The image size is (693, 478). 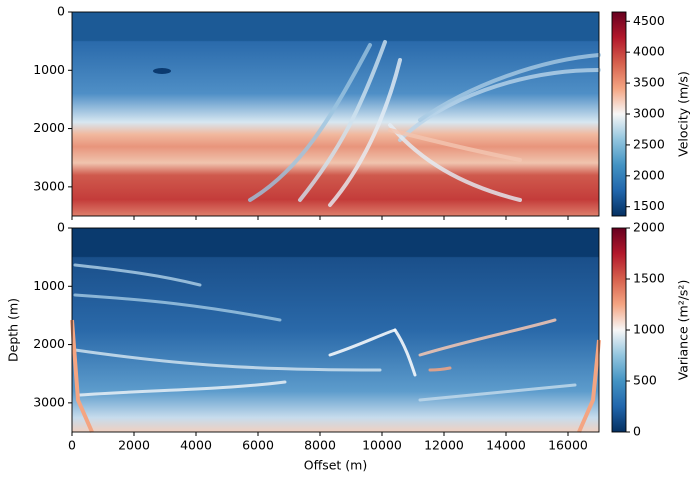 I want to click on colorbar-tick-label: 4000, so click(x=649, y=51).